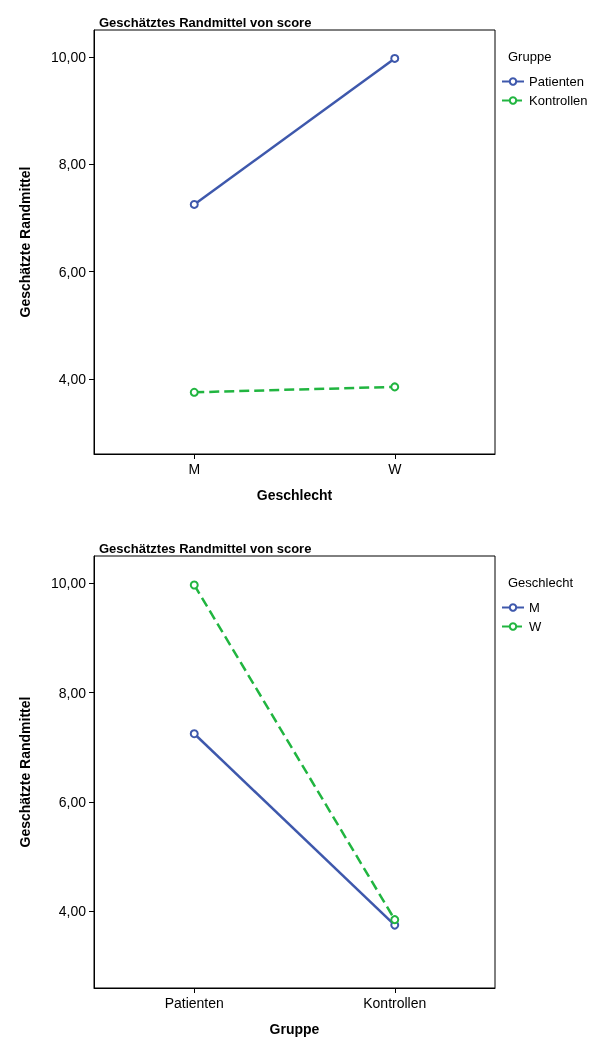 The height and width of the screenshot is (1038, 589). Describe the element at coordinates (558, 100) in the screenshot. I see `legend-label: Kontrollen` at that location.